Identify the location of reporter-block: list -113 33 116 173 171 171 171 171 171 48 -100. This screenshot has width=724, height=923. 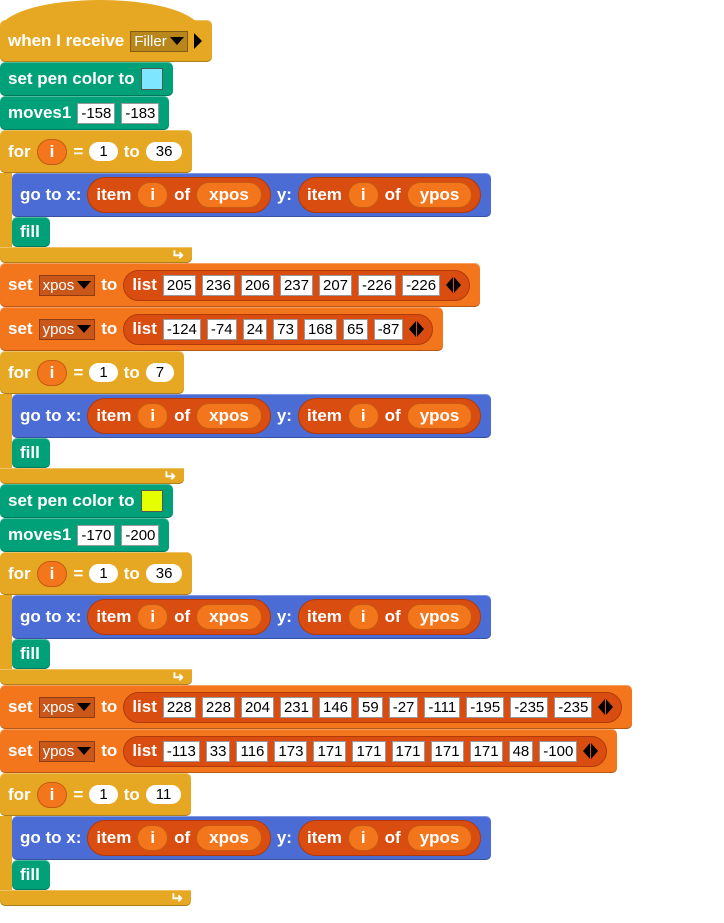
(365, 751).